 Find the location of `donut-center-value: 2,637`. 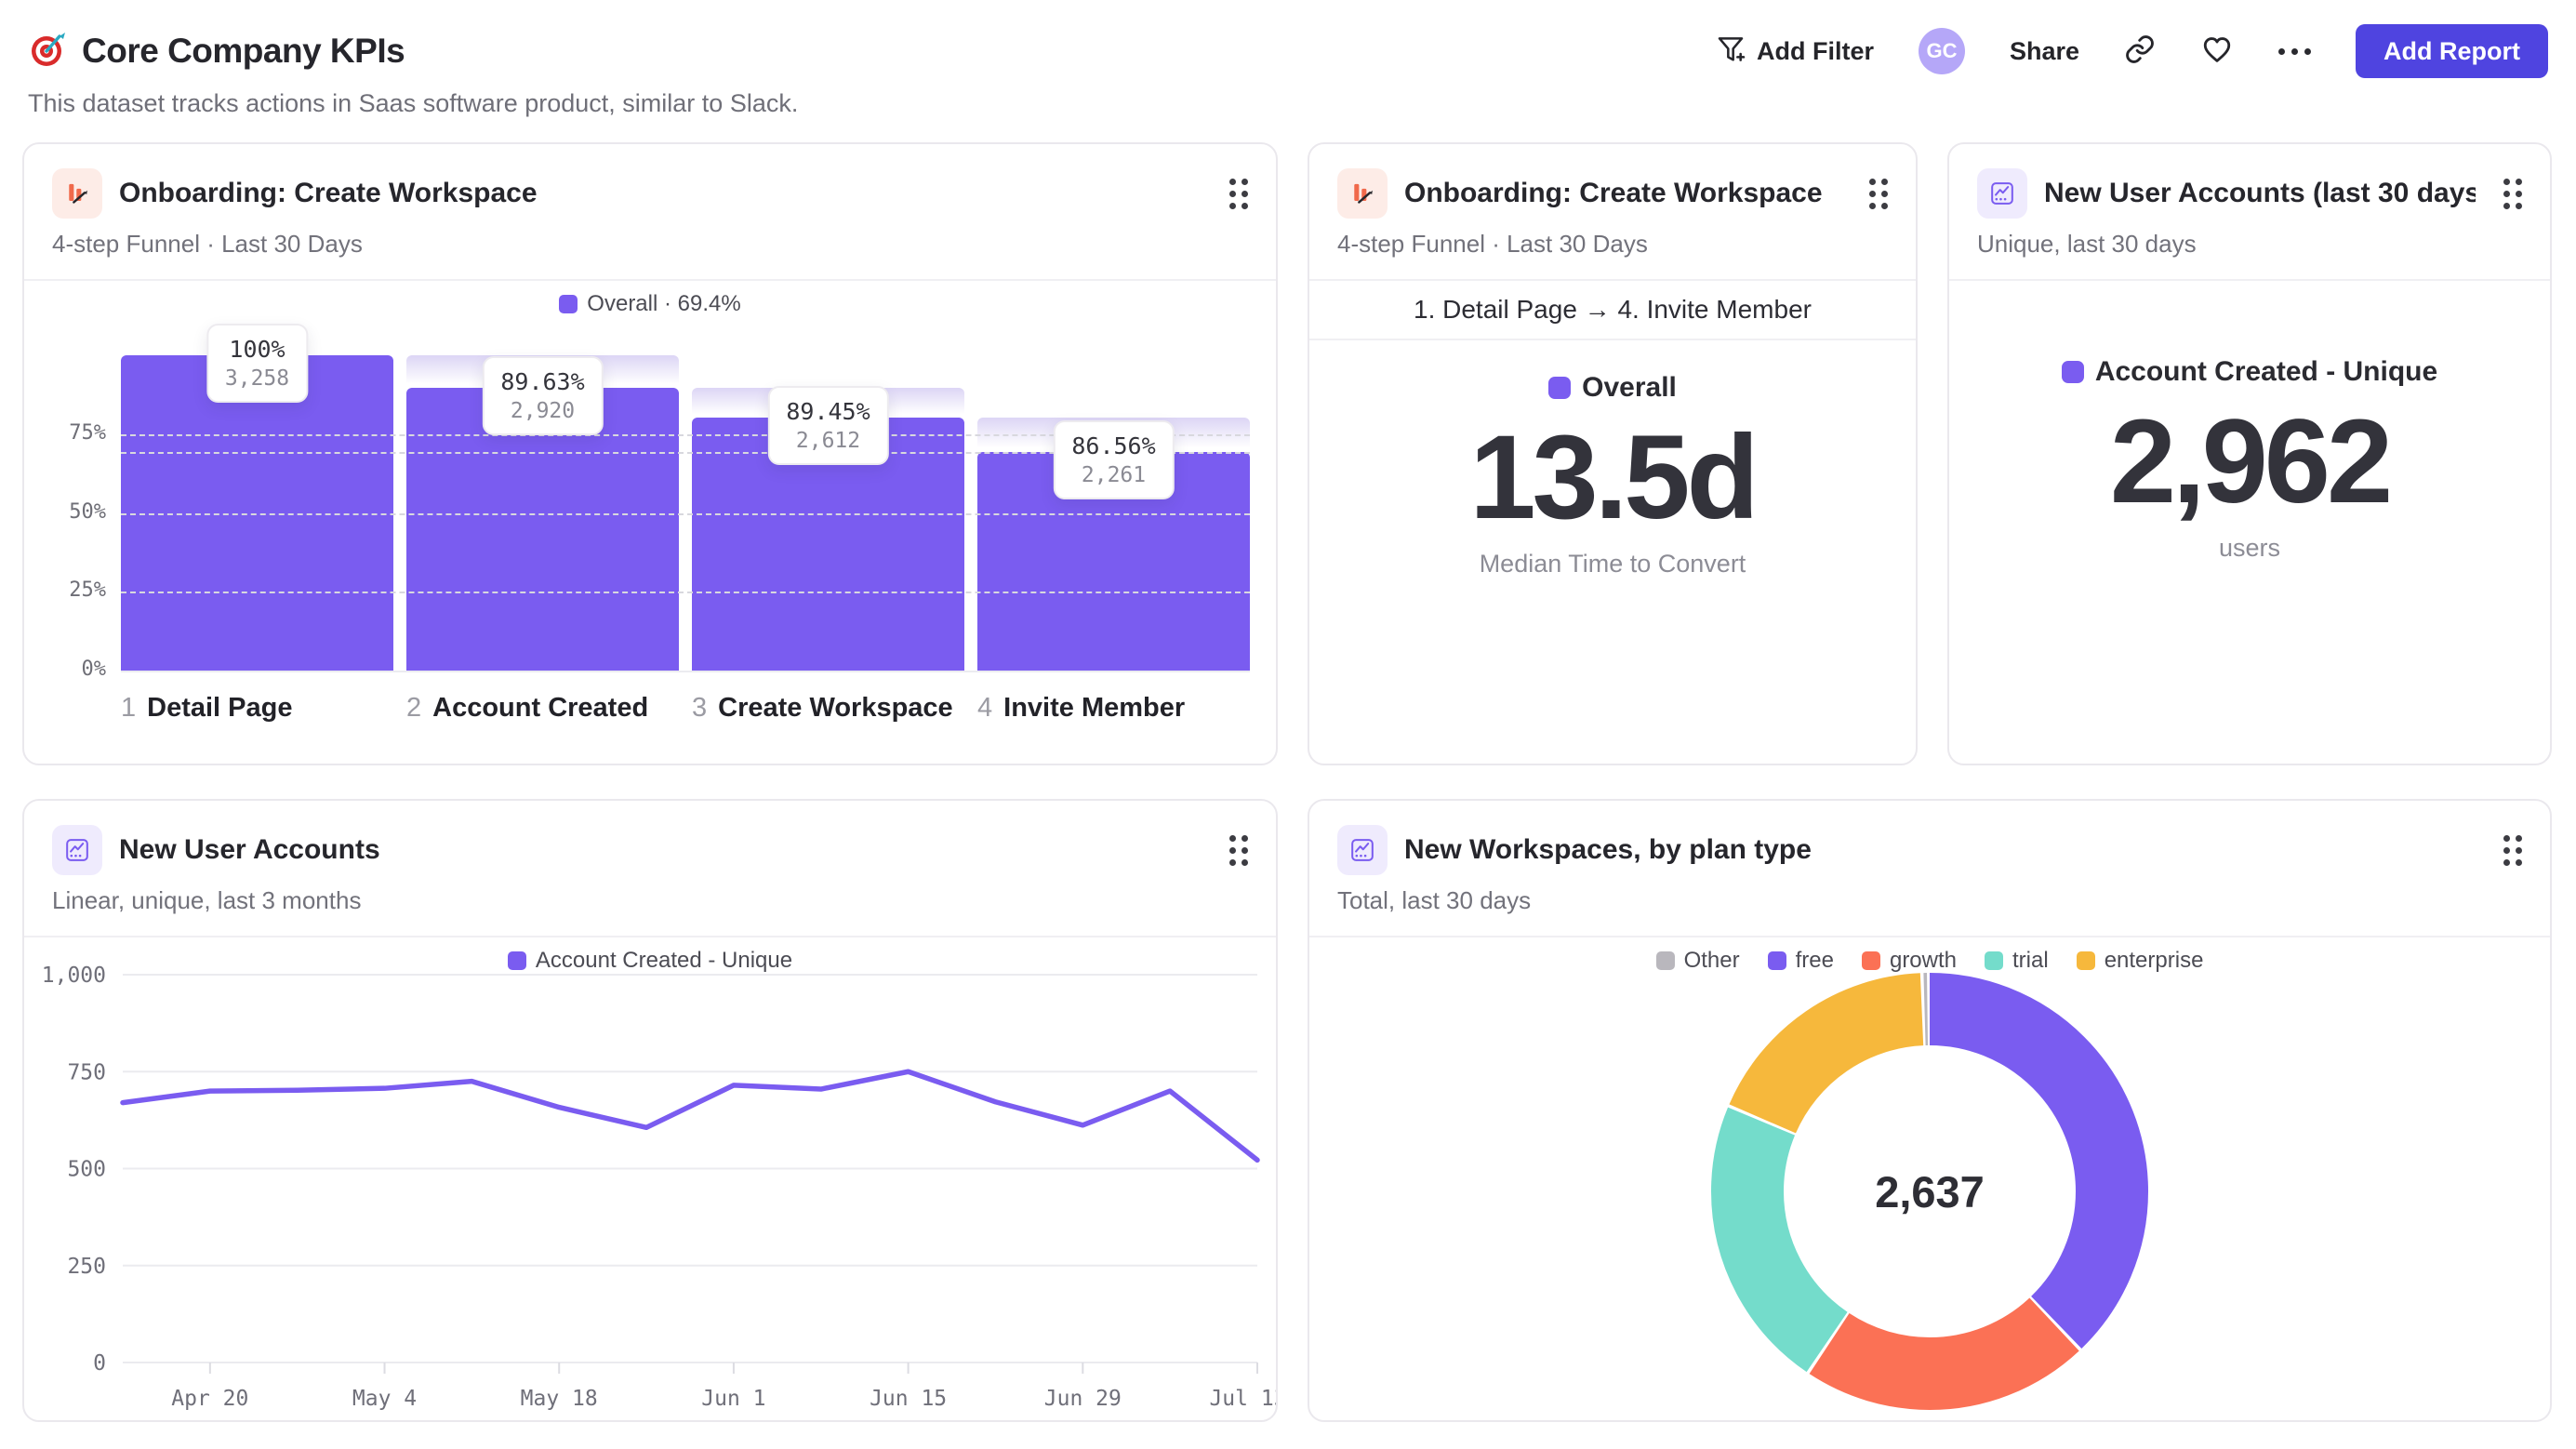

donut-center-value: 2,637 is located at coordinates (1930, 1191).